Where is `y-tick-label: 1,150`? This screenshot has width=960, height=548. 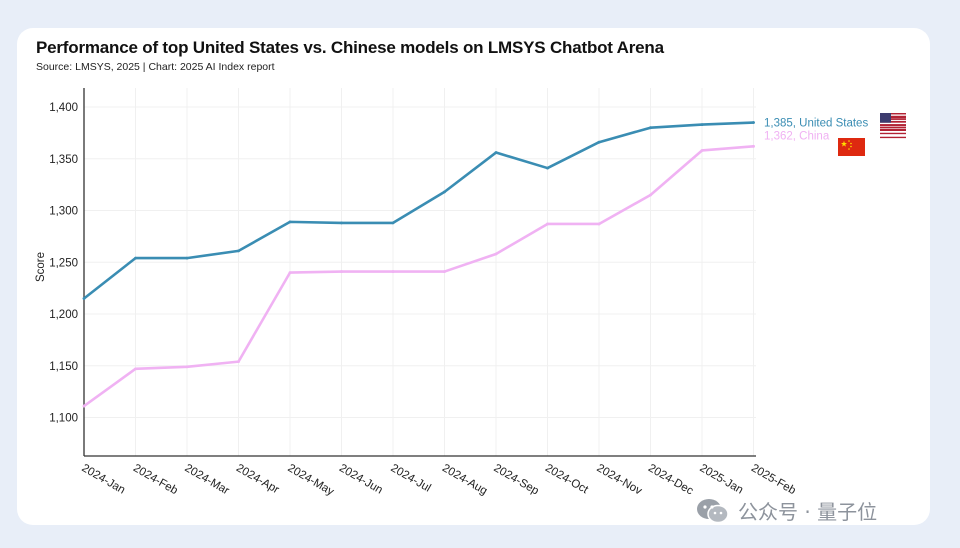
y-tick-label: 1,150 is located at coordinates (63, 367).